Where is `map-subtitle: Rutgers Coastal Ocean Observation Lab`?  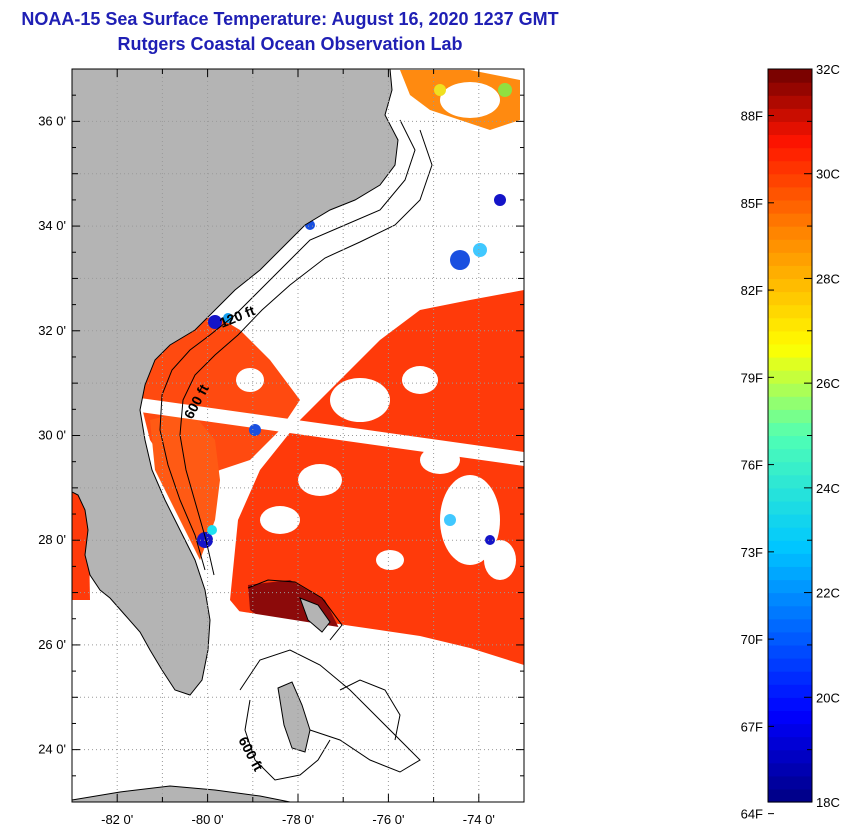 map-subtitle: Rutgers Coastal Ocean Observation Lab is located at coordinates (290, 44).